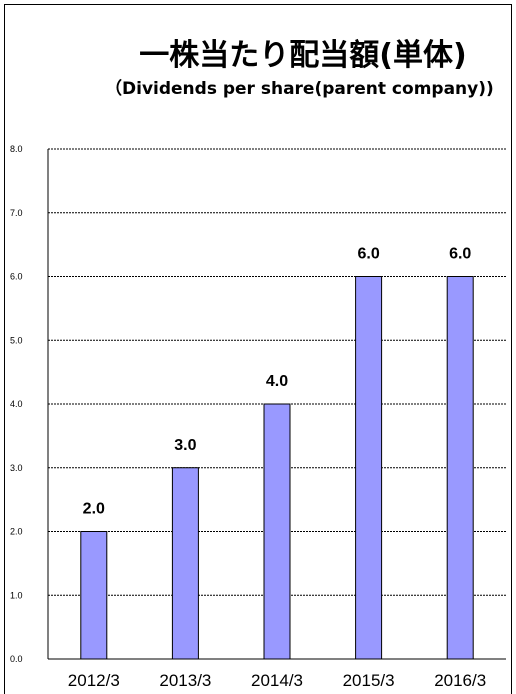 Image resolution: width=516 pixels, height=694 pixels. Describe the element at coordinates (369, 680) in the screenshot. I see `x-tick-label: 2015/3` at that location.